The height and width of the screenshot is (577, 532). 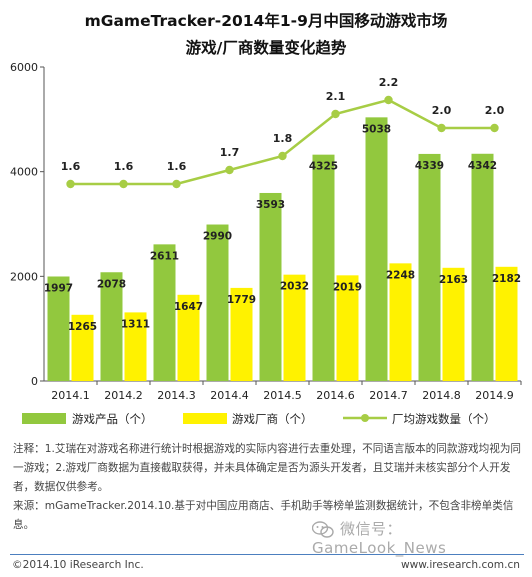 What do you see at coordinates (506, 279) in the screenshot?
I see `bar-firms-label: 2182` at bounding box center [506, 279].